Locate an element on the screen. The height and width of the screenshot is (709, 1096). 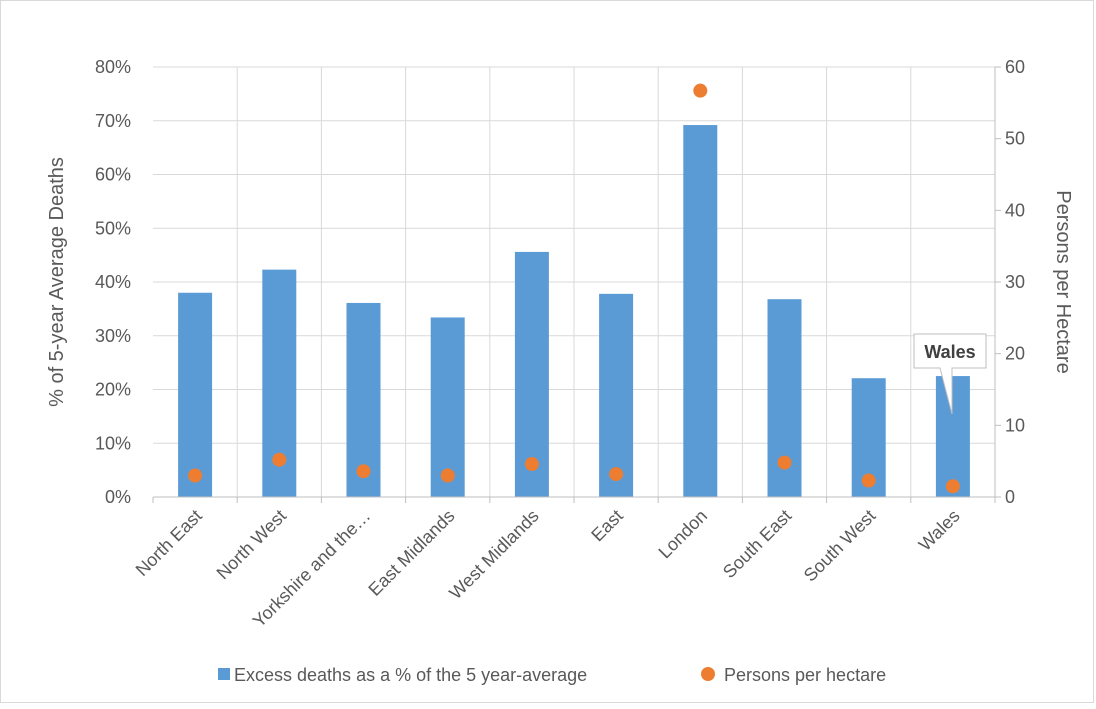
x-tick-label: South East is located at coordinates (757, 544).